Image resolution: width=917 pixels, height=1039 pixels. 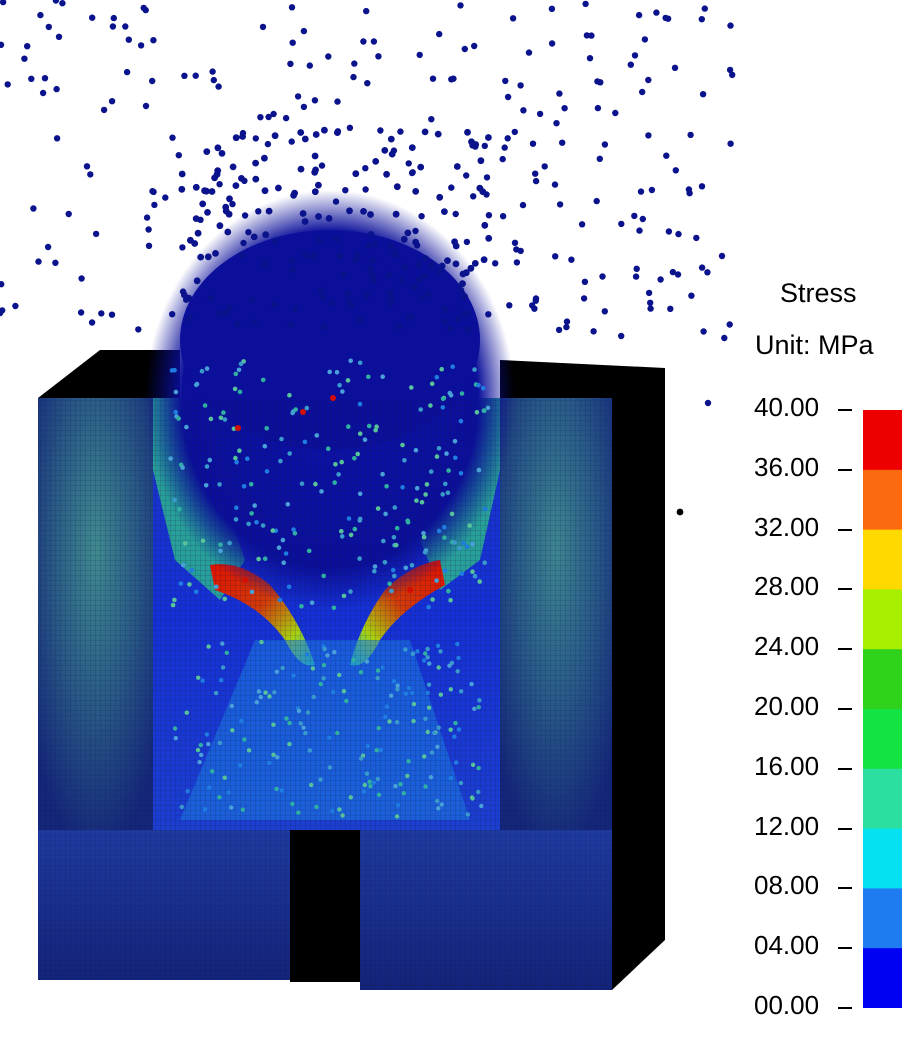 What do you see at coordinates (882, 918) in the screenshot?
I see `colorbar-band` at bounding box center [882, 918].